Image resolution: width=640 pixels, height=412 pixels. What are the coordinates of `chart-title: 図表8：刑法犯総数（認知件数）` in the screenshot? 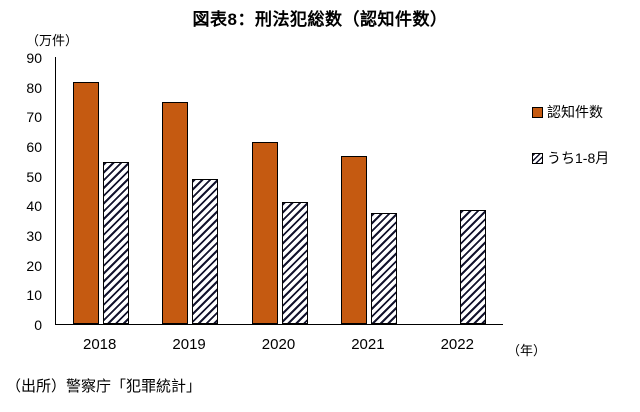 It's located at (320, 19).